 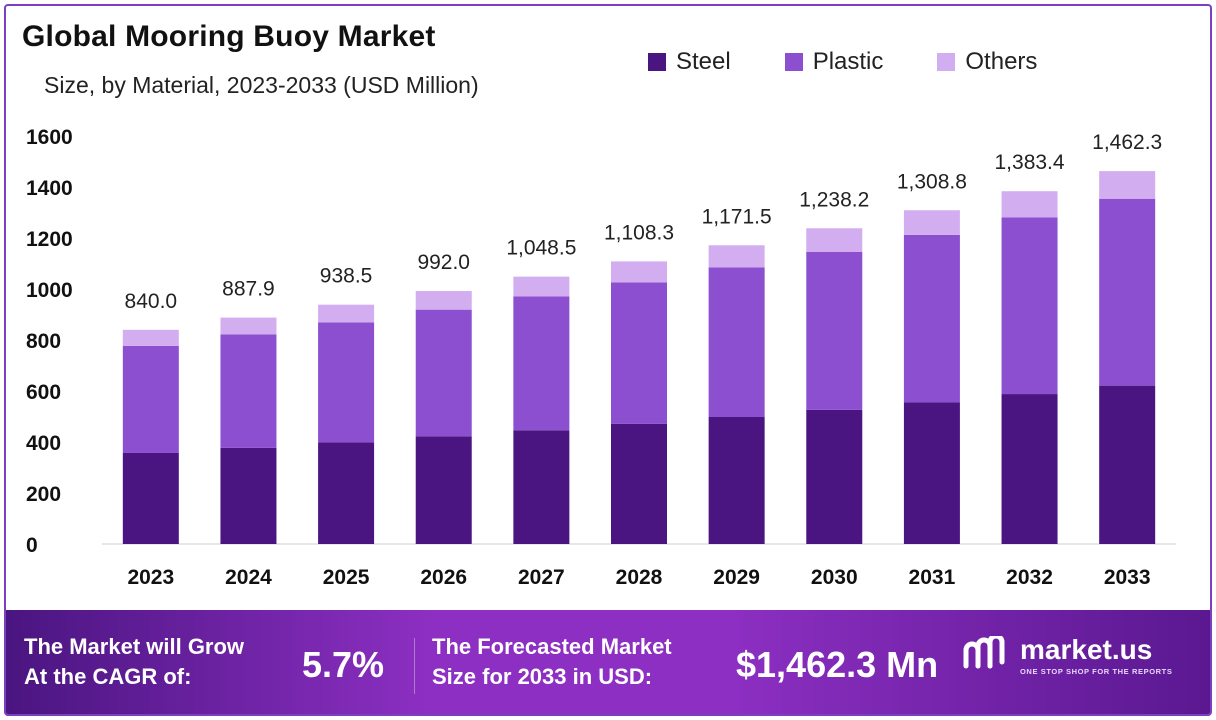 What do you see at coordinates (229, 36) in the screenshot?
I see `chart-title: Global Mooring Buoy Market` at bounding box center [229, 36].